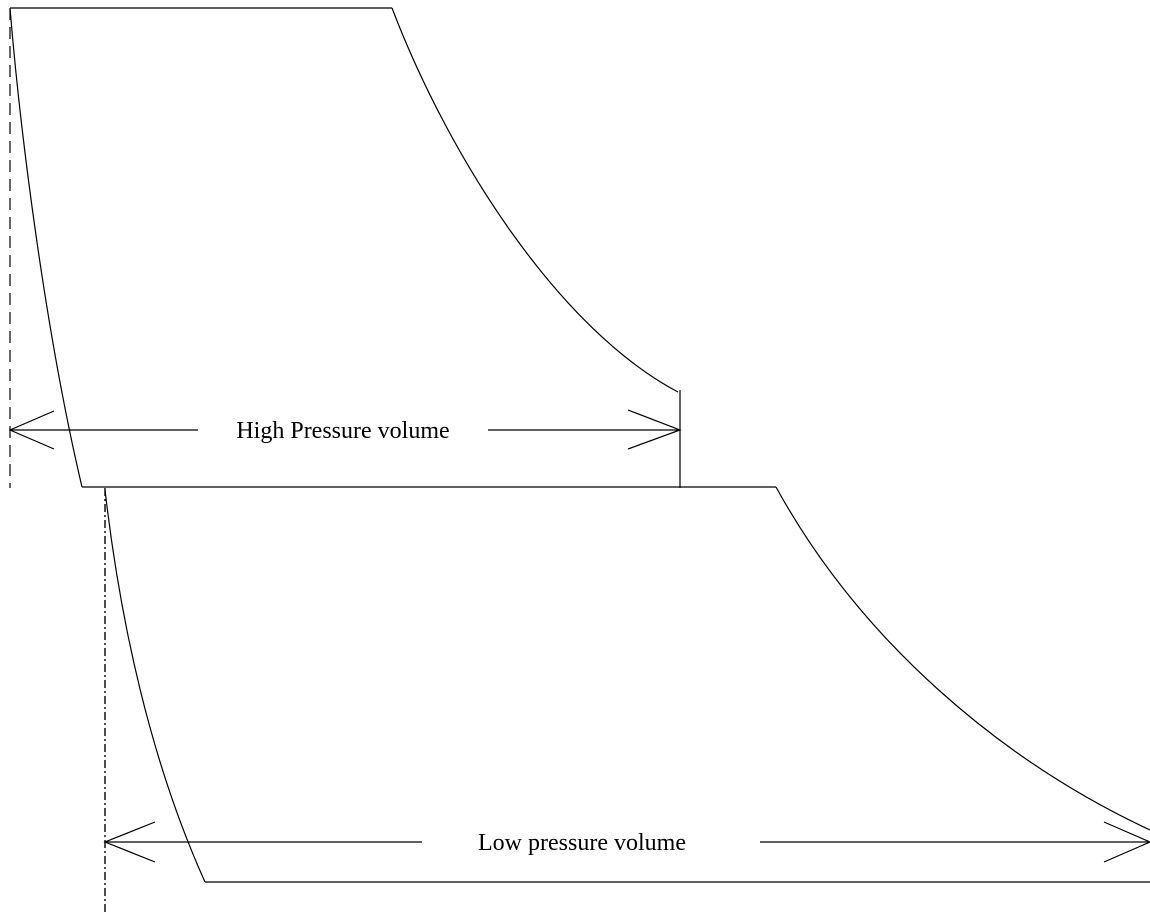  Describe the element at coordinates (535, 200) in the screenshot. I see `hp-expansion-curve` at that location.